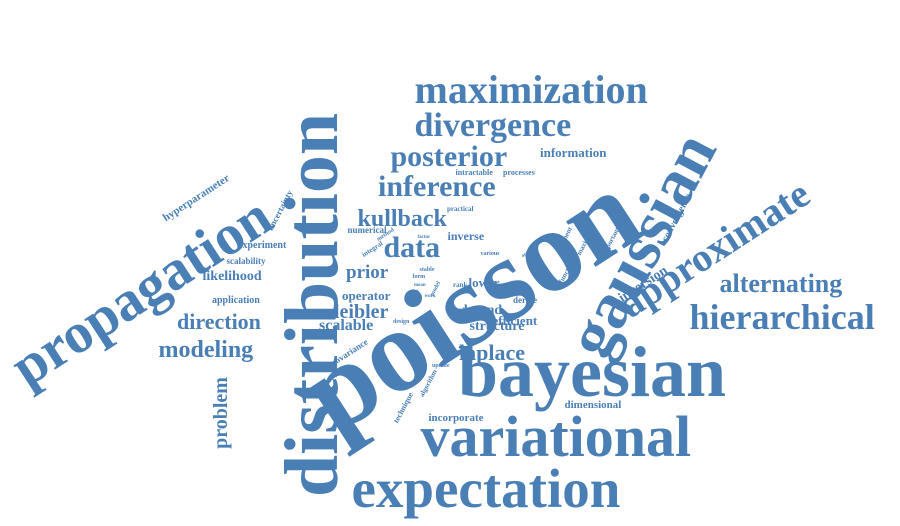 This screenshot has height=526, width=900. What do you see at coordinates (474, 173) in the screenshot?
I see `word-intractable: intractable` at bounding box center [474, 173].